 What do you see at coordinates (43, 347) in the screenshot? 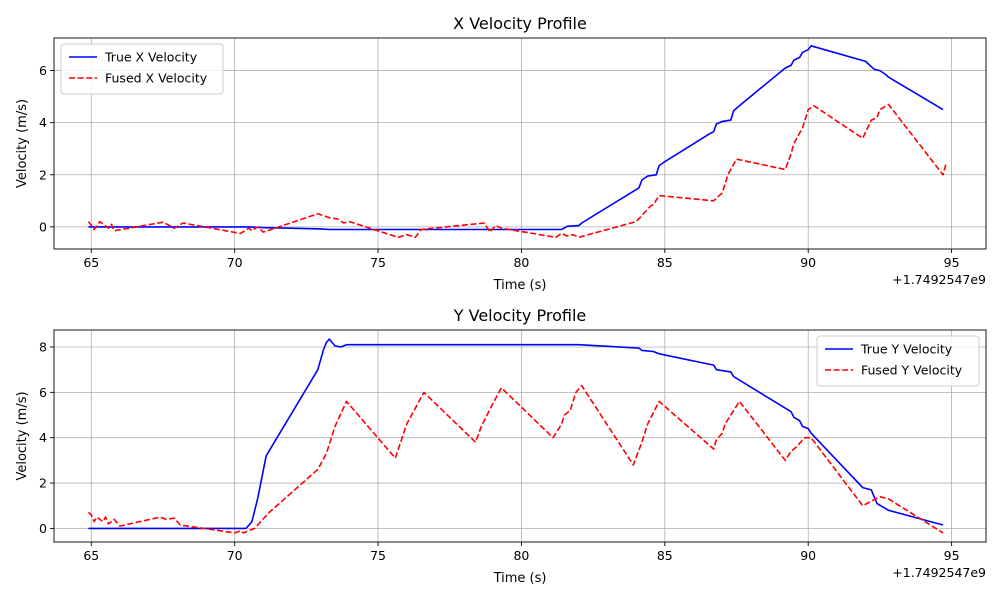
I see `y-tick-label: 8` at bounding box center [43, 347].